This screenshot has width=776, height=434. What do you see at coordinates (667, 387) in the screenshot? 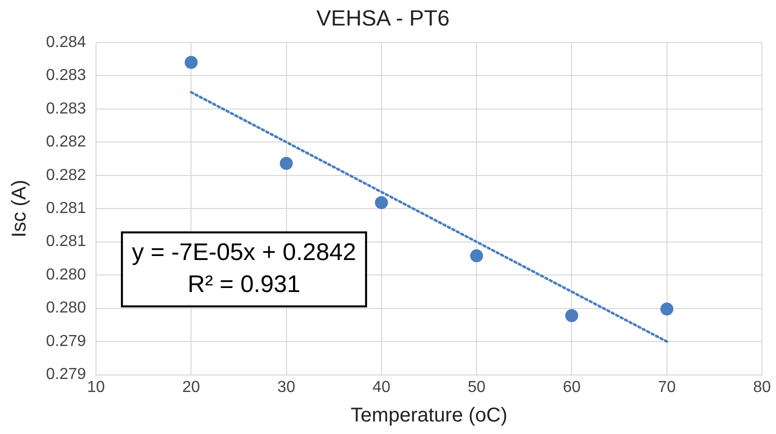
I see `x-tick-label: 70` at bounding box center [667, 387].